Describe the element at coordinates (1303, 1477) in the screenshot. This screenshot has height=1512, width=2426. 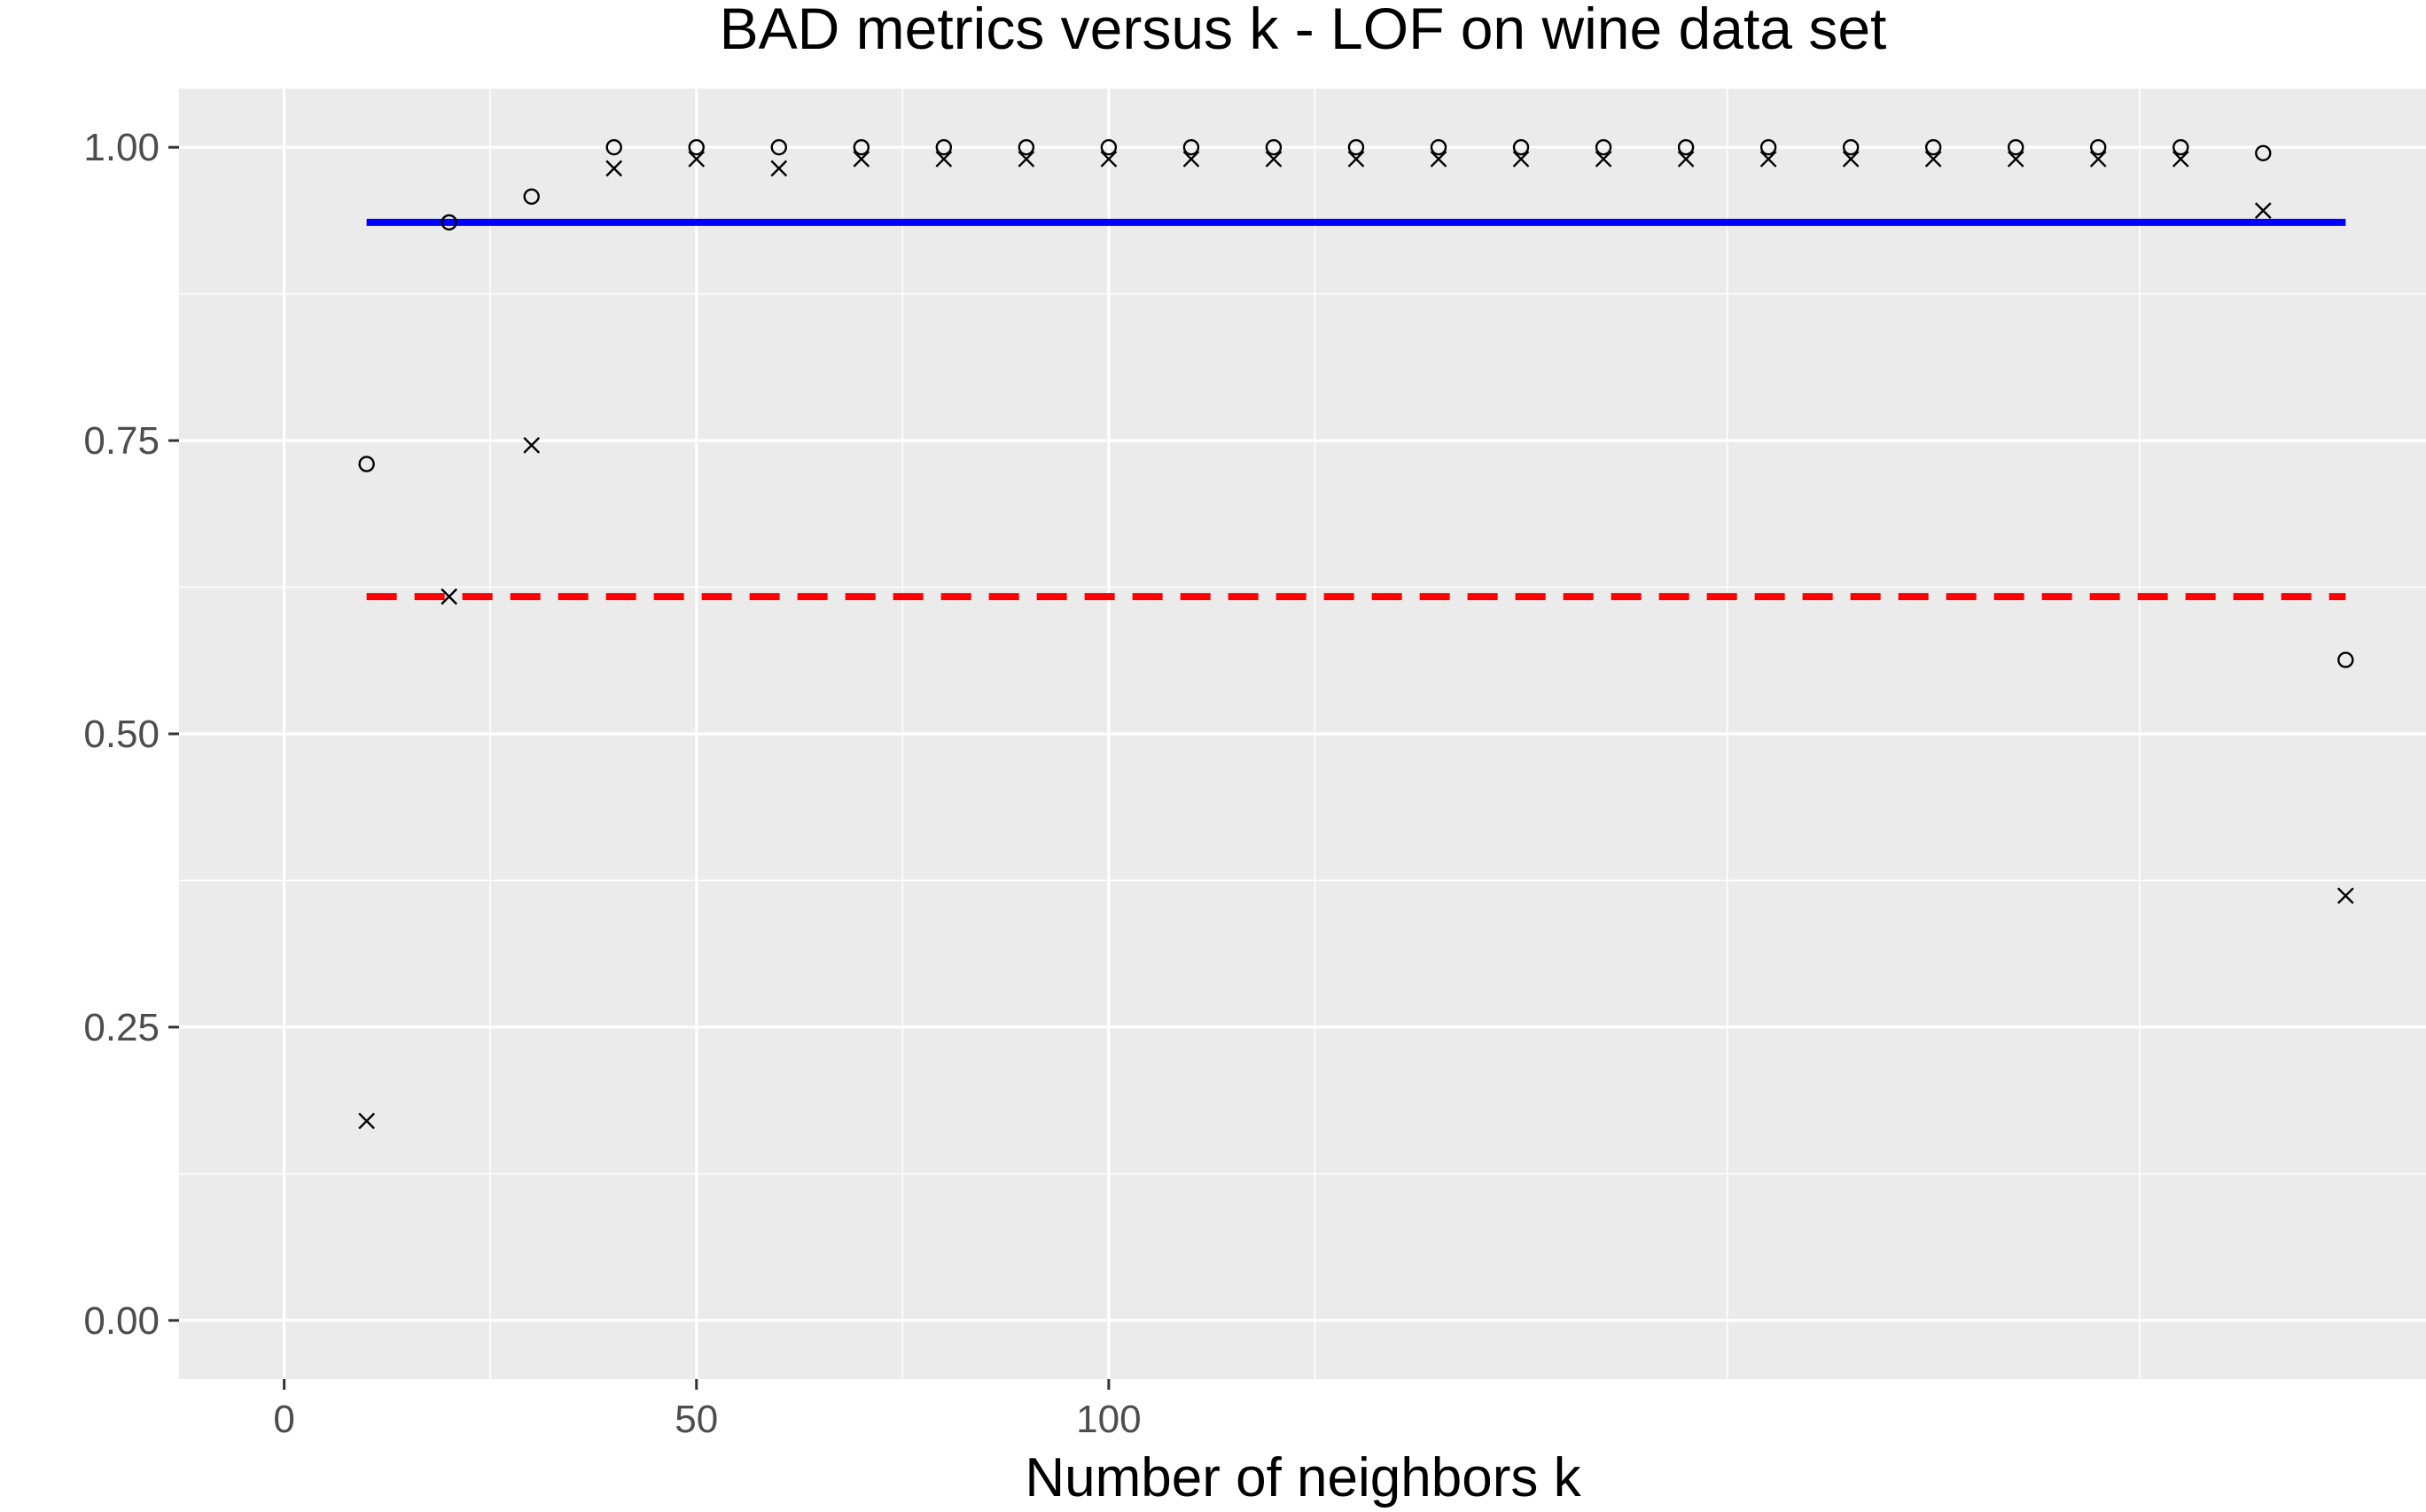
I see `x-axis-title: Number of neighbors k` at that location.